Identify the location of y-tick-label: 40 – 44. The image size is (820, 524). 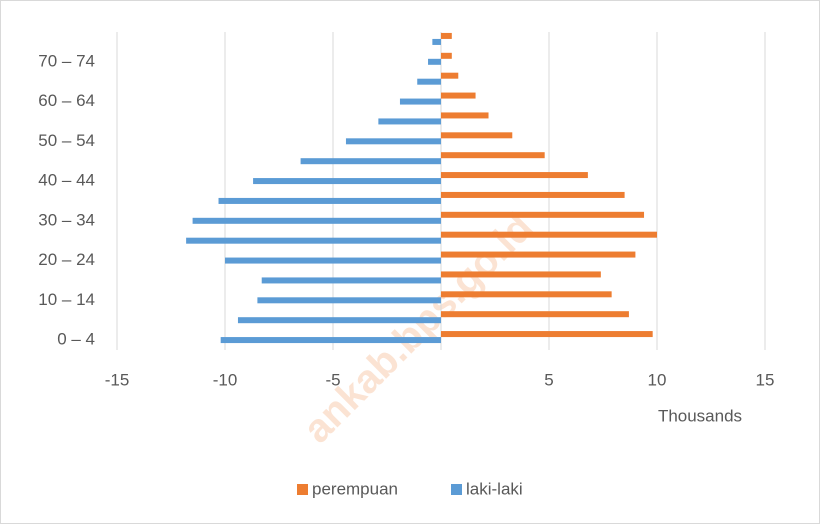
(66, 180).